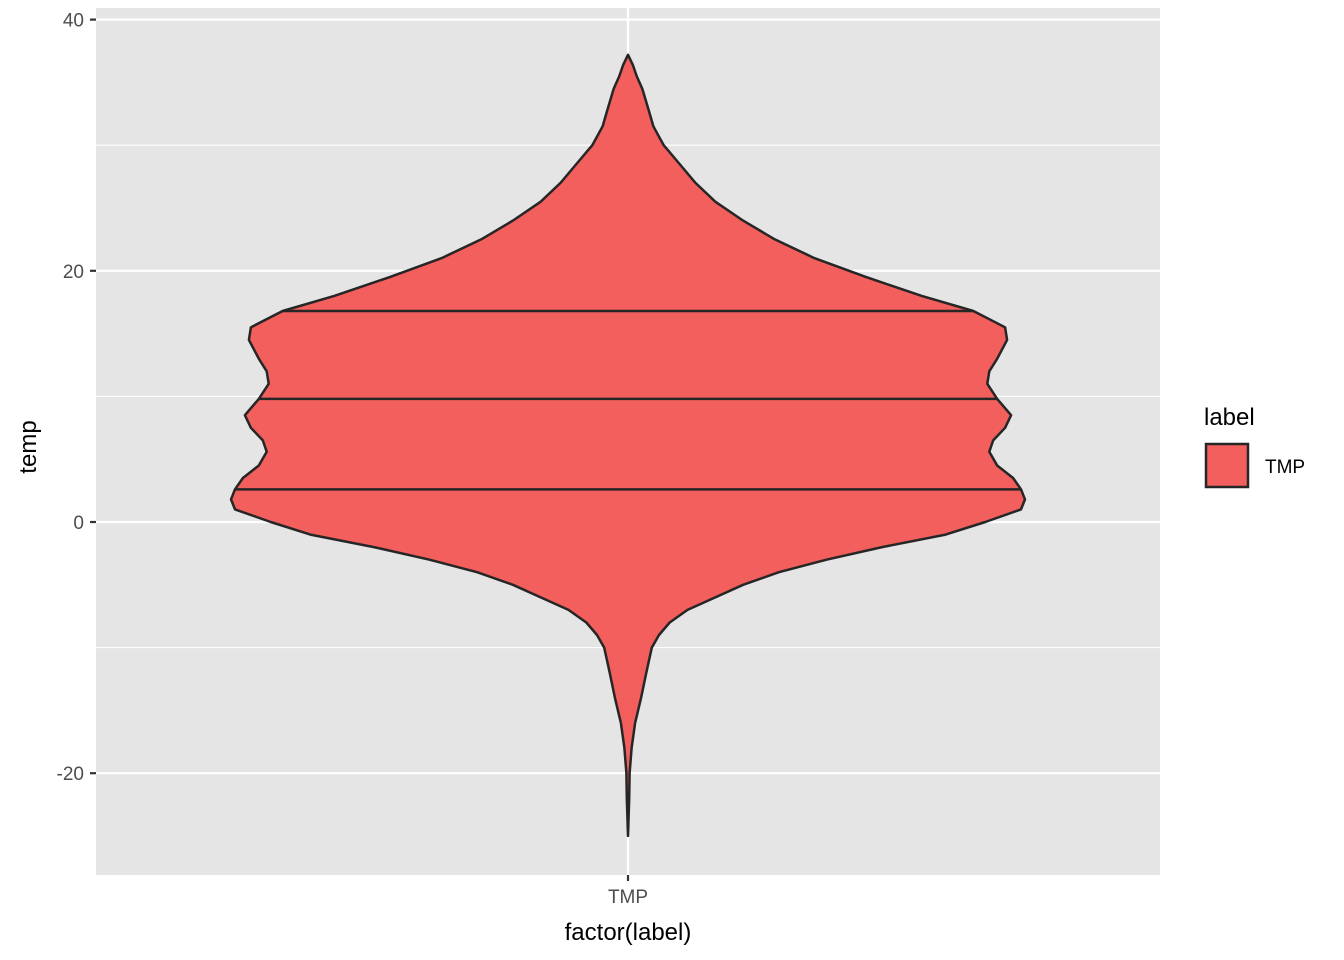 The height and width of the screenshot is (960, 1344). I want to click on y-axis-title: temp, so click(28, 446).